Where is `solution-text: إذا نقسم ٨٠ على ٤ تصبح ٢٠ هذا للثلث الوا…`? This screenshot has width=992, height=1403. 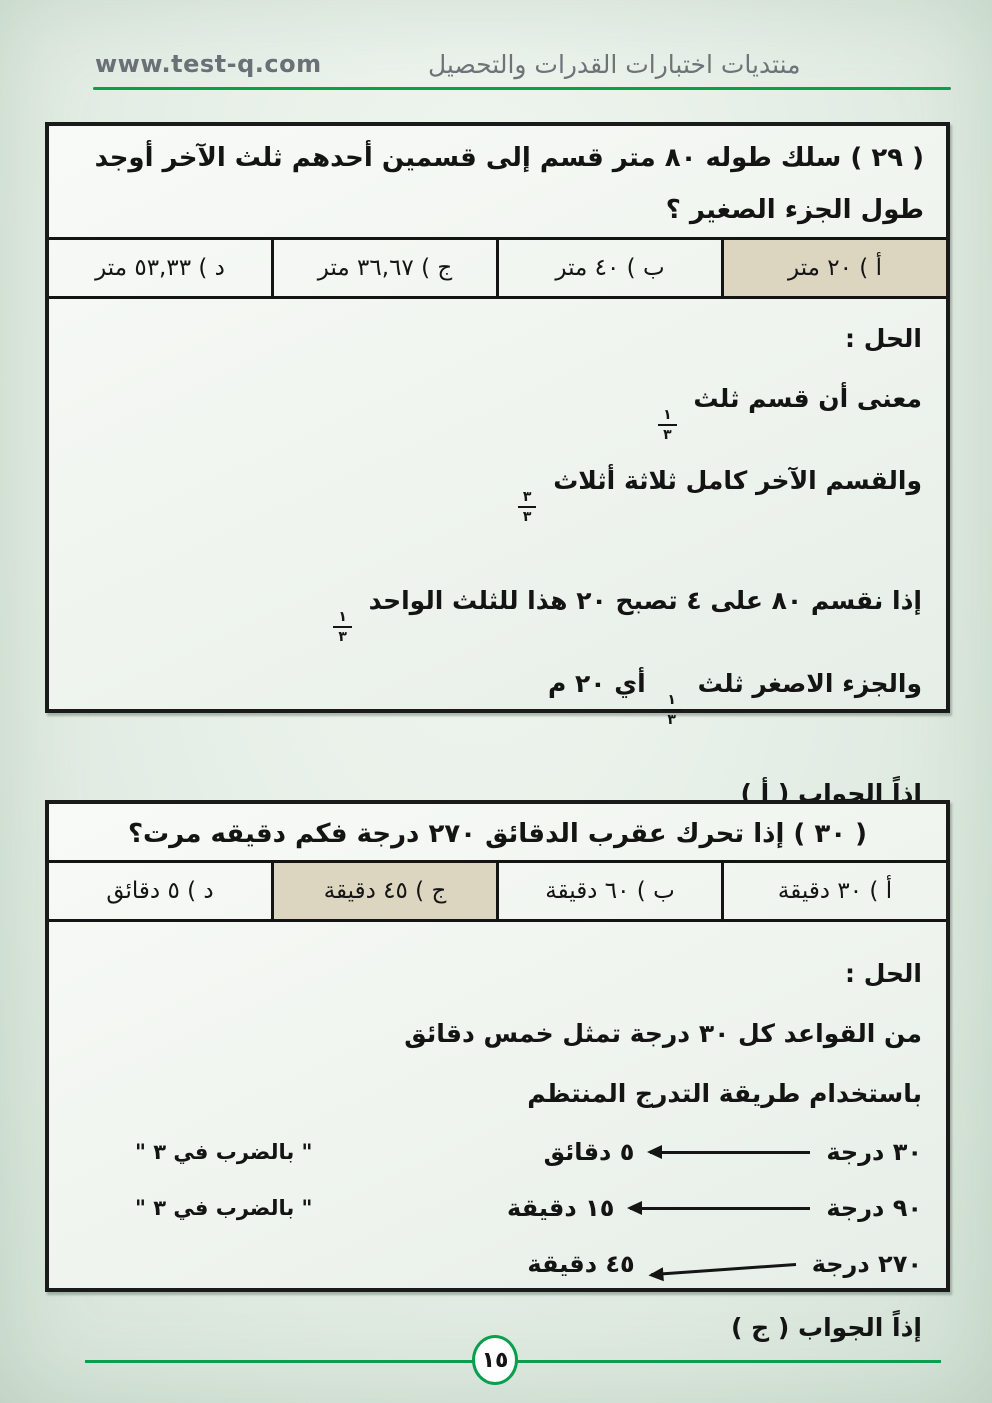 solution-text: إذا نقسم ٨٠ على ٤ تصبح ٢٠ هذا للثلث الوا… is located at coordinates (645, 601).